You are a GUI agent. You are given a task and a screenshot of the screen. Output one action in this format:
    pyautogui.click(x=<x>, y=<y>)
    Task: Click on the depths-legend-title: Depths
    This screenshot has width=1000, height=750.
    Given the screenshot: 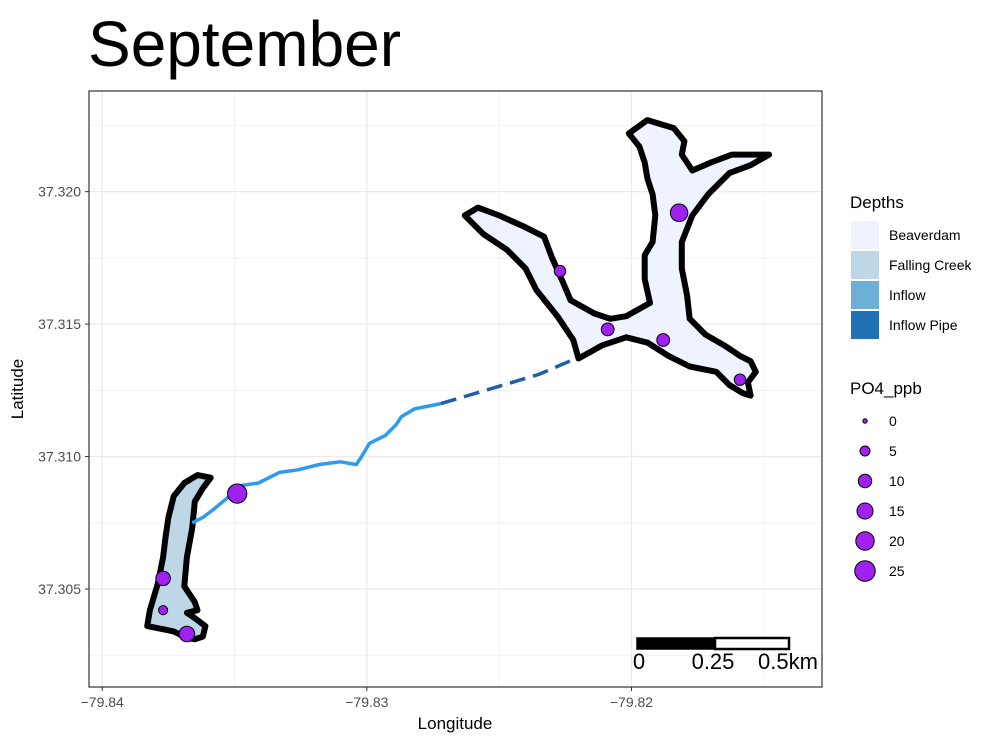 What is the action you would take?
    pyautogui.click(x=877, y=202)
    